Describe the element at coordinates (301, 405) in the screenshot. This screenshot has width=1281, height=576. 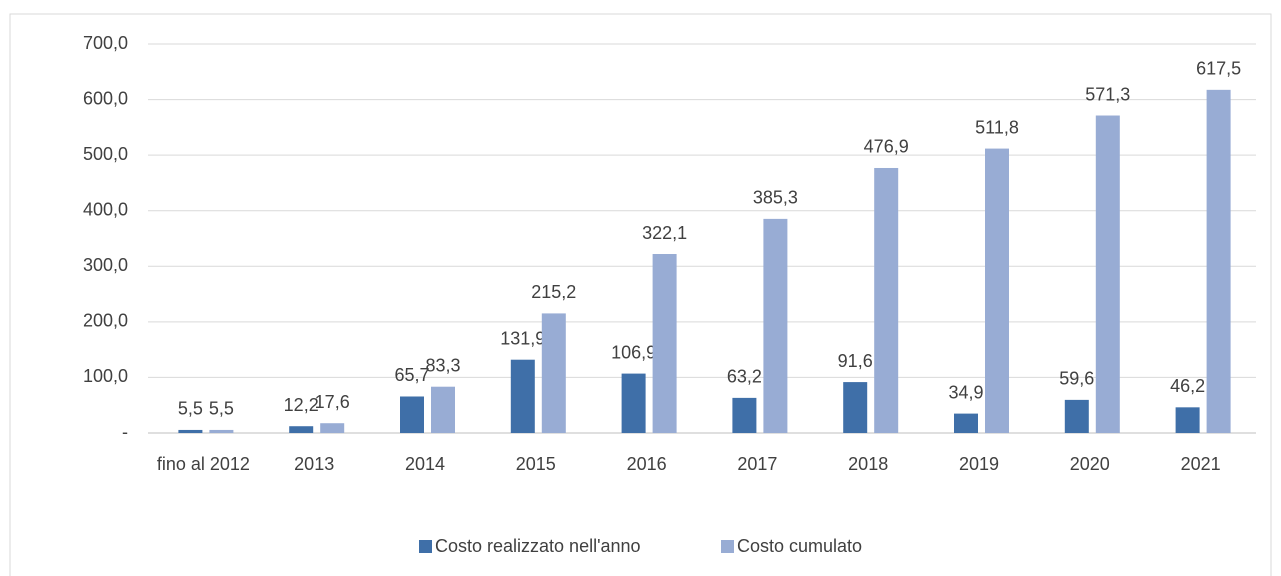
I see `data-label: 12,2` at that location.